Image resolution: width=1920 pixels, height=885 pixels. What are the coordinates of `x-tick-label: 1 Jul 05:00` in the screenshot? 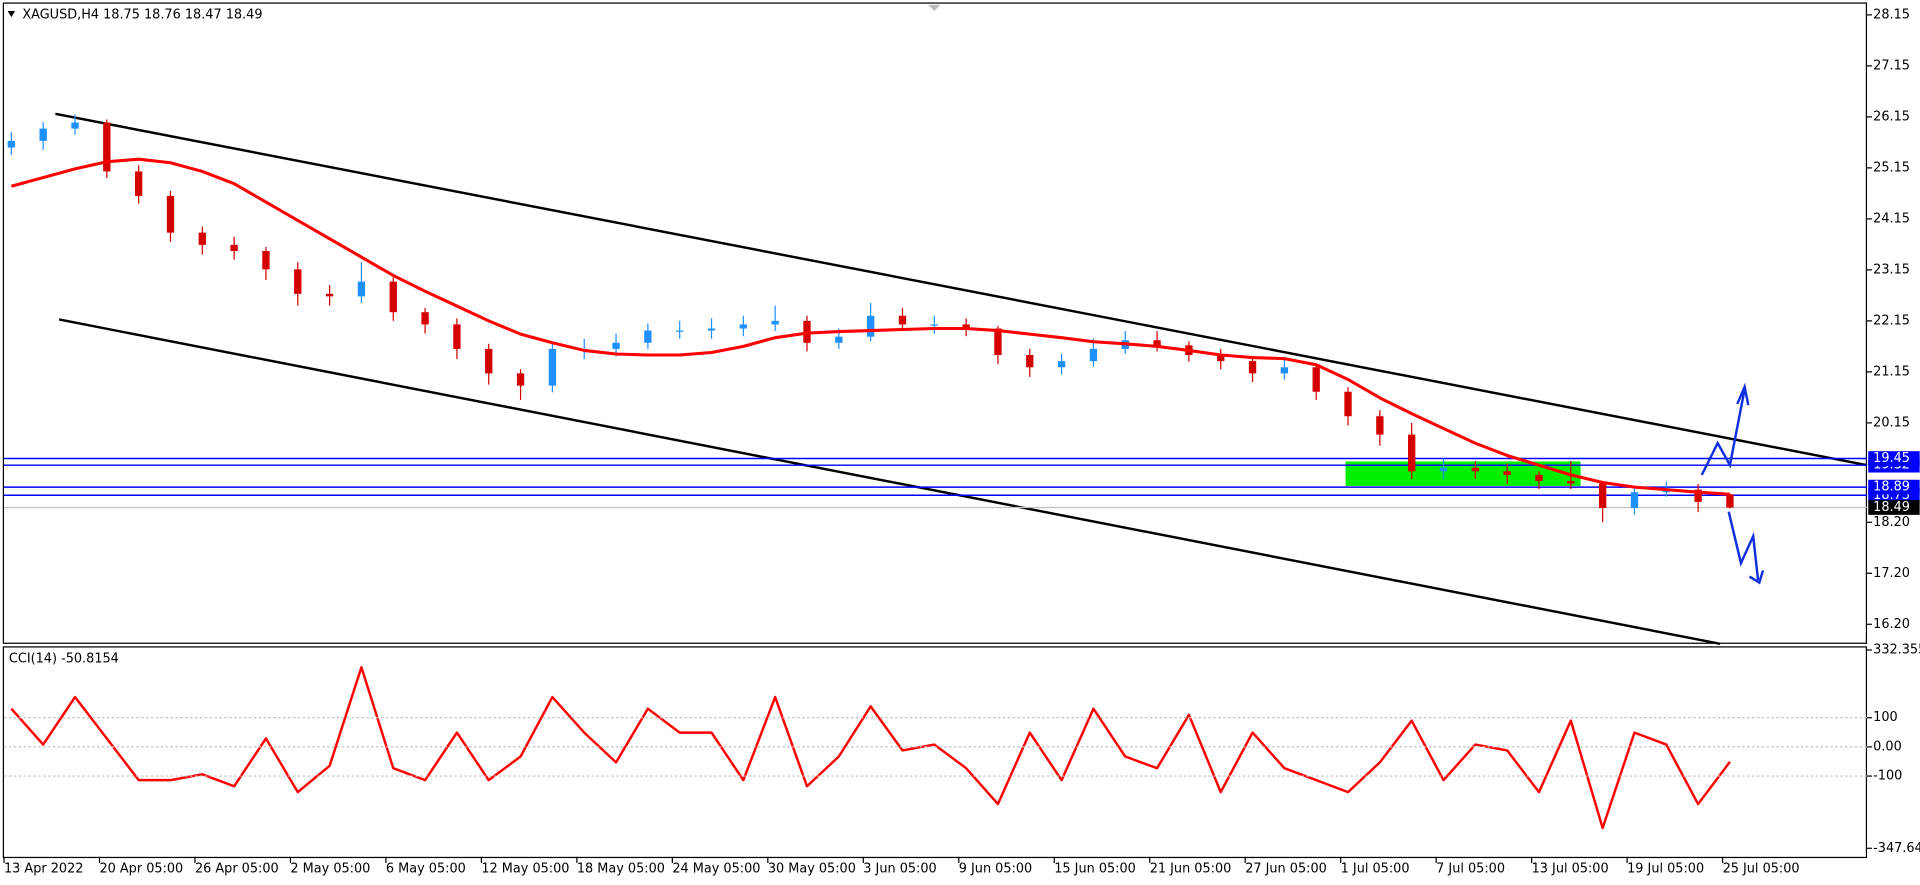 It's located at (1375, 869).